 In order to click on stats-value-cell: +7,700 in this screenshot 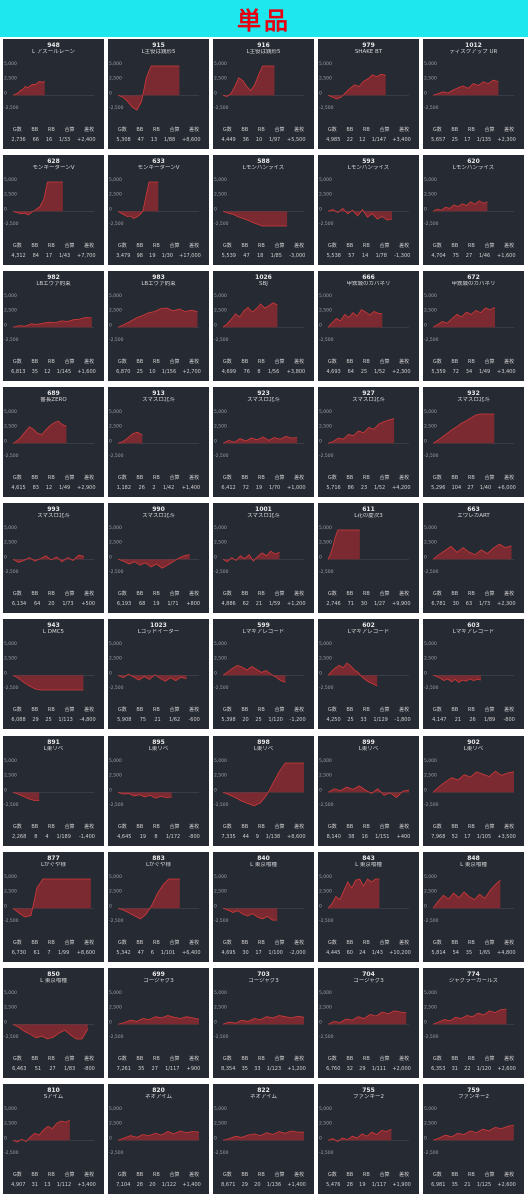, I will do `click(86, 256)`.